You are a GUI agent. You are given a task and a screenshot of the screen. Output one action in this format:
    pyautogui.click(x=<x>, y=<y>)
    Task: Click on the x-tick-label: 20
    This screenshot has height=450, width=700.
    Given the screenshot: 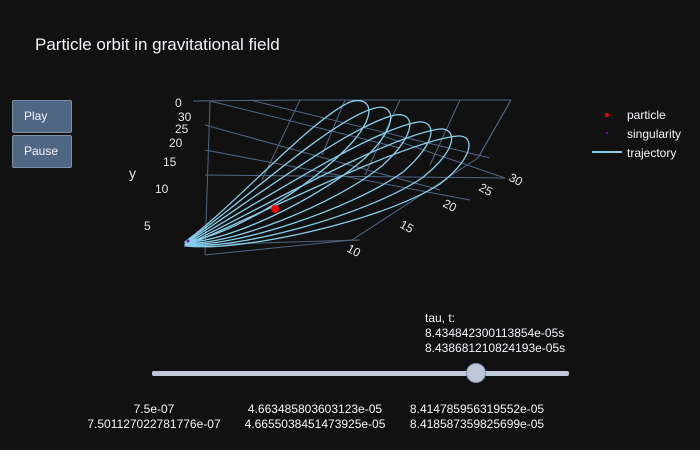 What is the action you would take?
    pyautogui.click(x=450, y=205)
    